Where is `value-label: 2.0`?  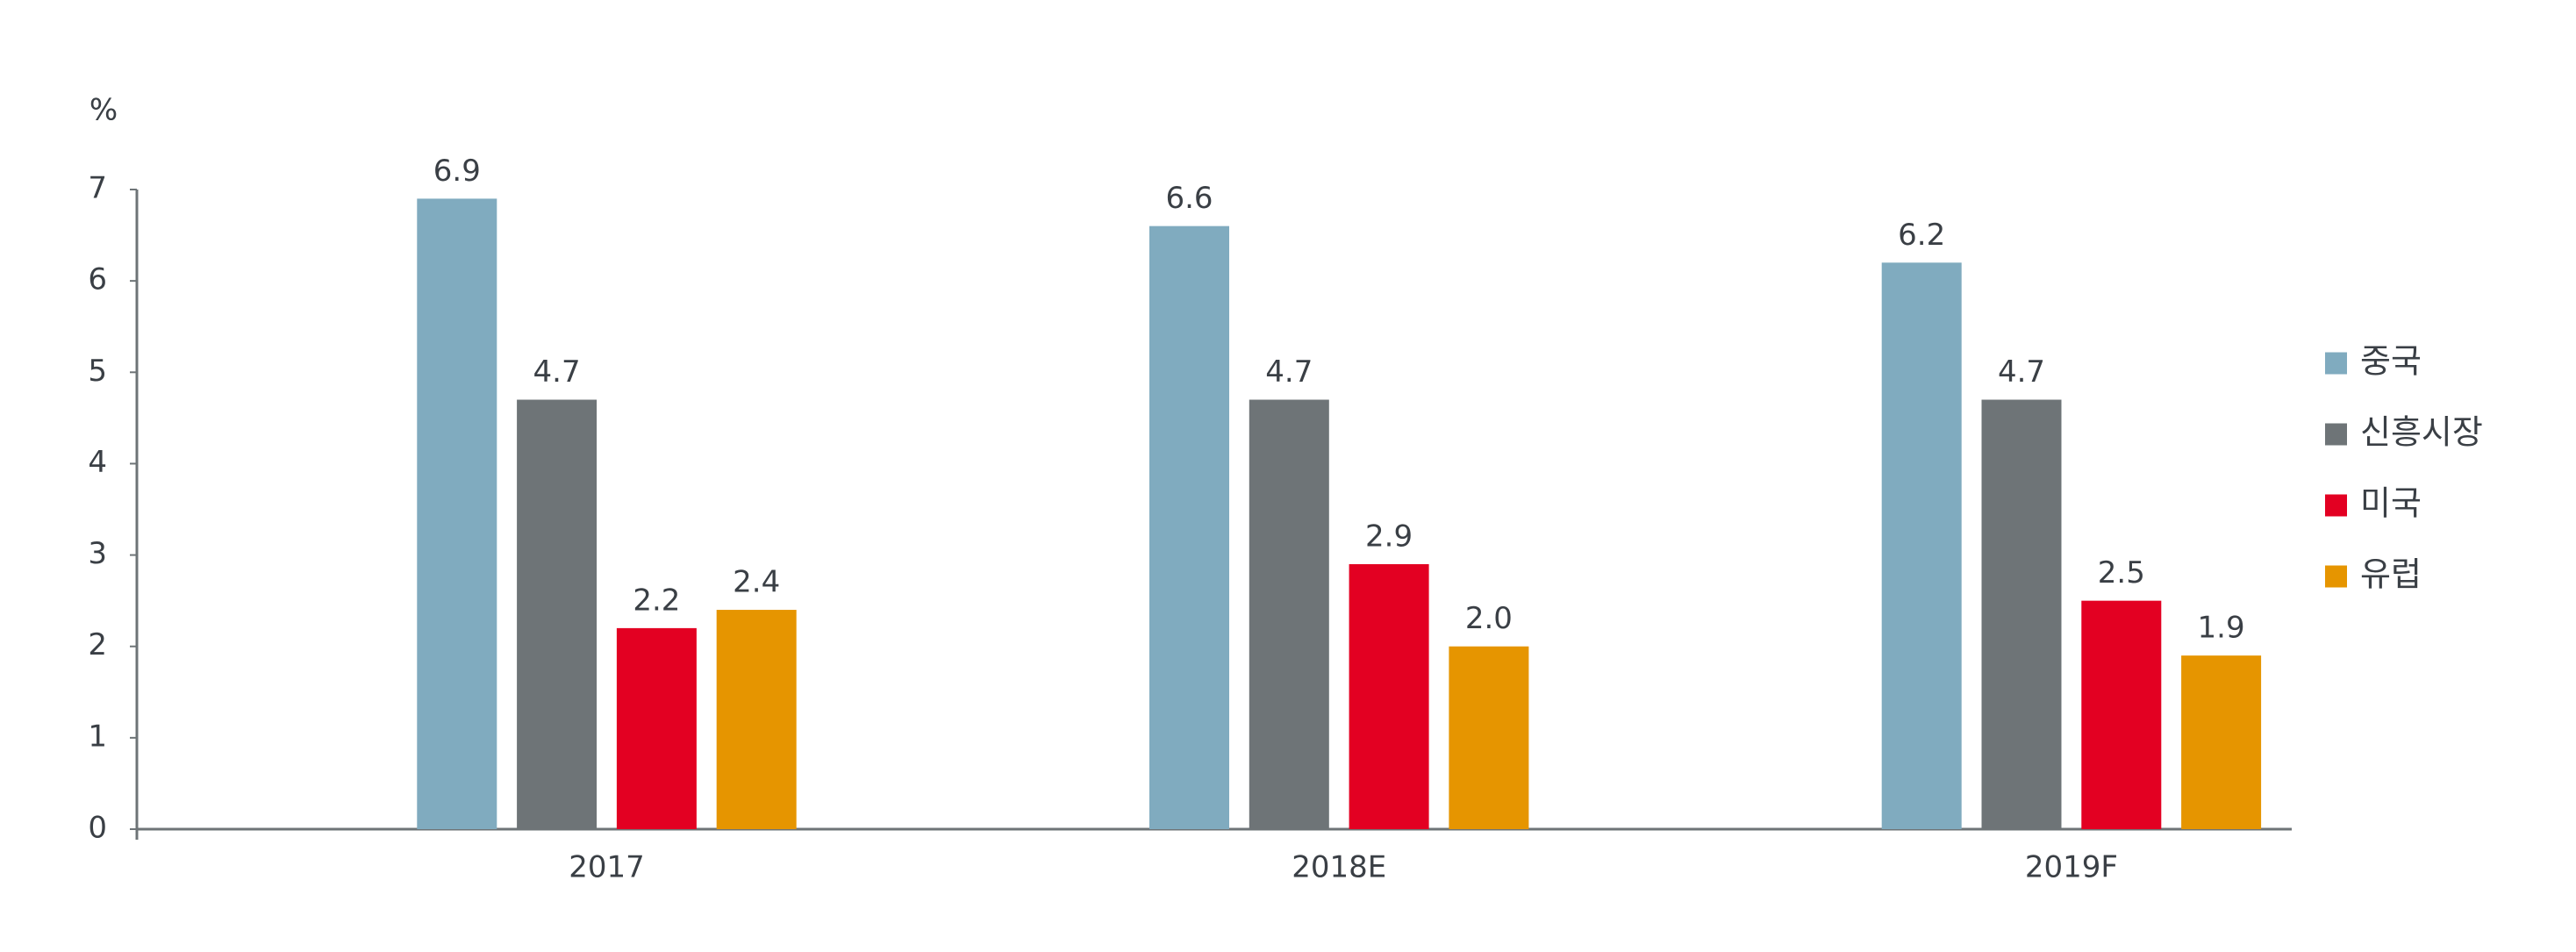 value-label: 2.0 is located at coordinates (1489, 618).